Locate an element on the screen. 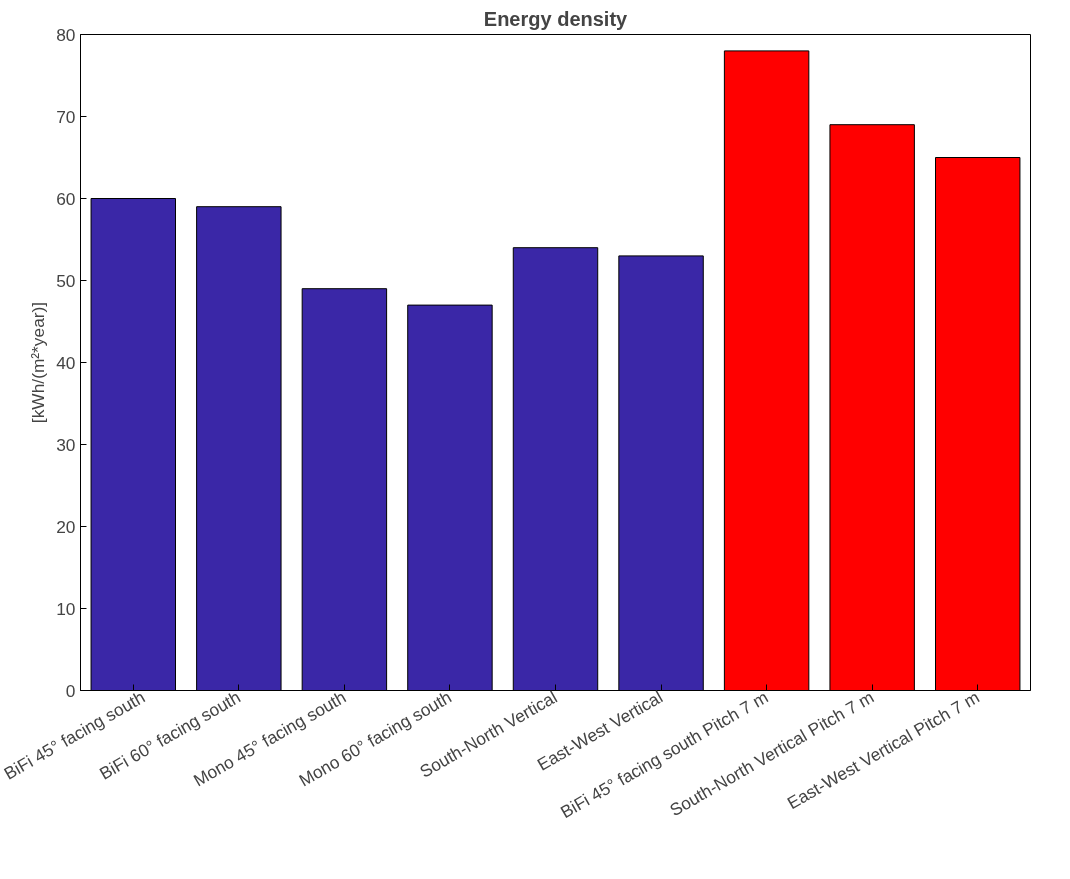  y-tick-label: 30 is located at coordinates (66, 444).